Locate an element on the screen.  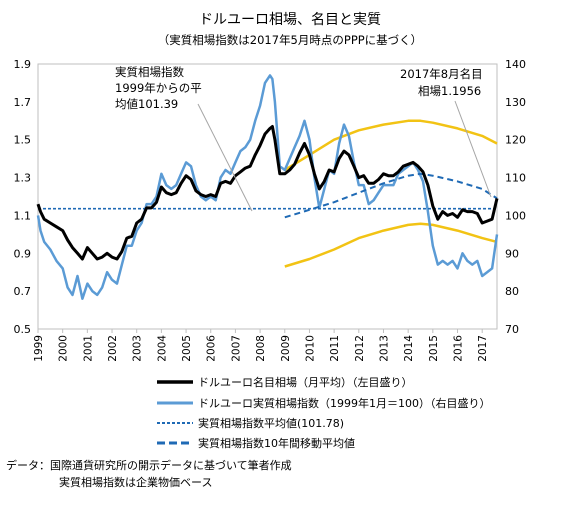
annotation-average-leader is located at coordinates (225, 157).